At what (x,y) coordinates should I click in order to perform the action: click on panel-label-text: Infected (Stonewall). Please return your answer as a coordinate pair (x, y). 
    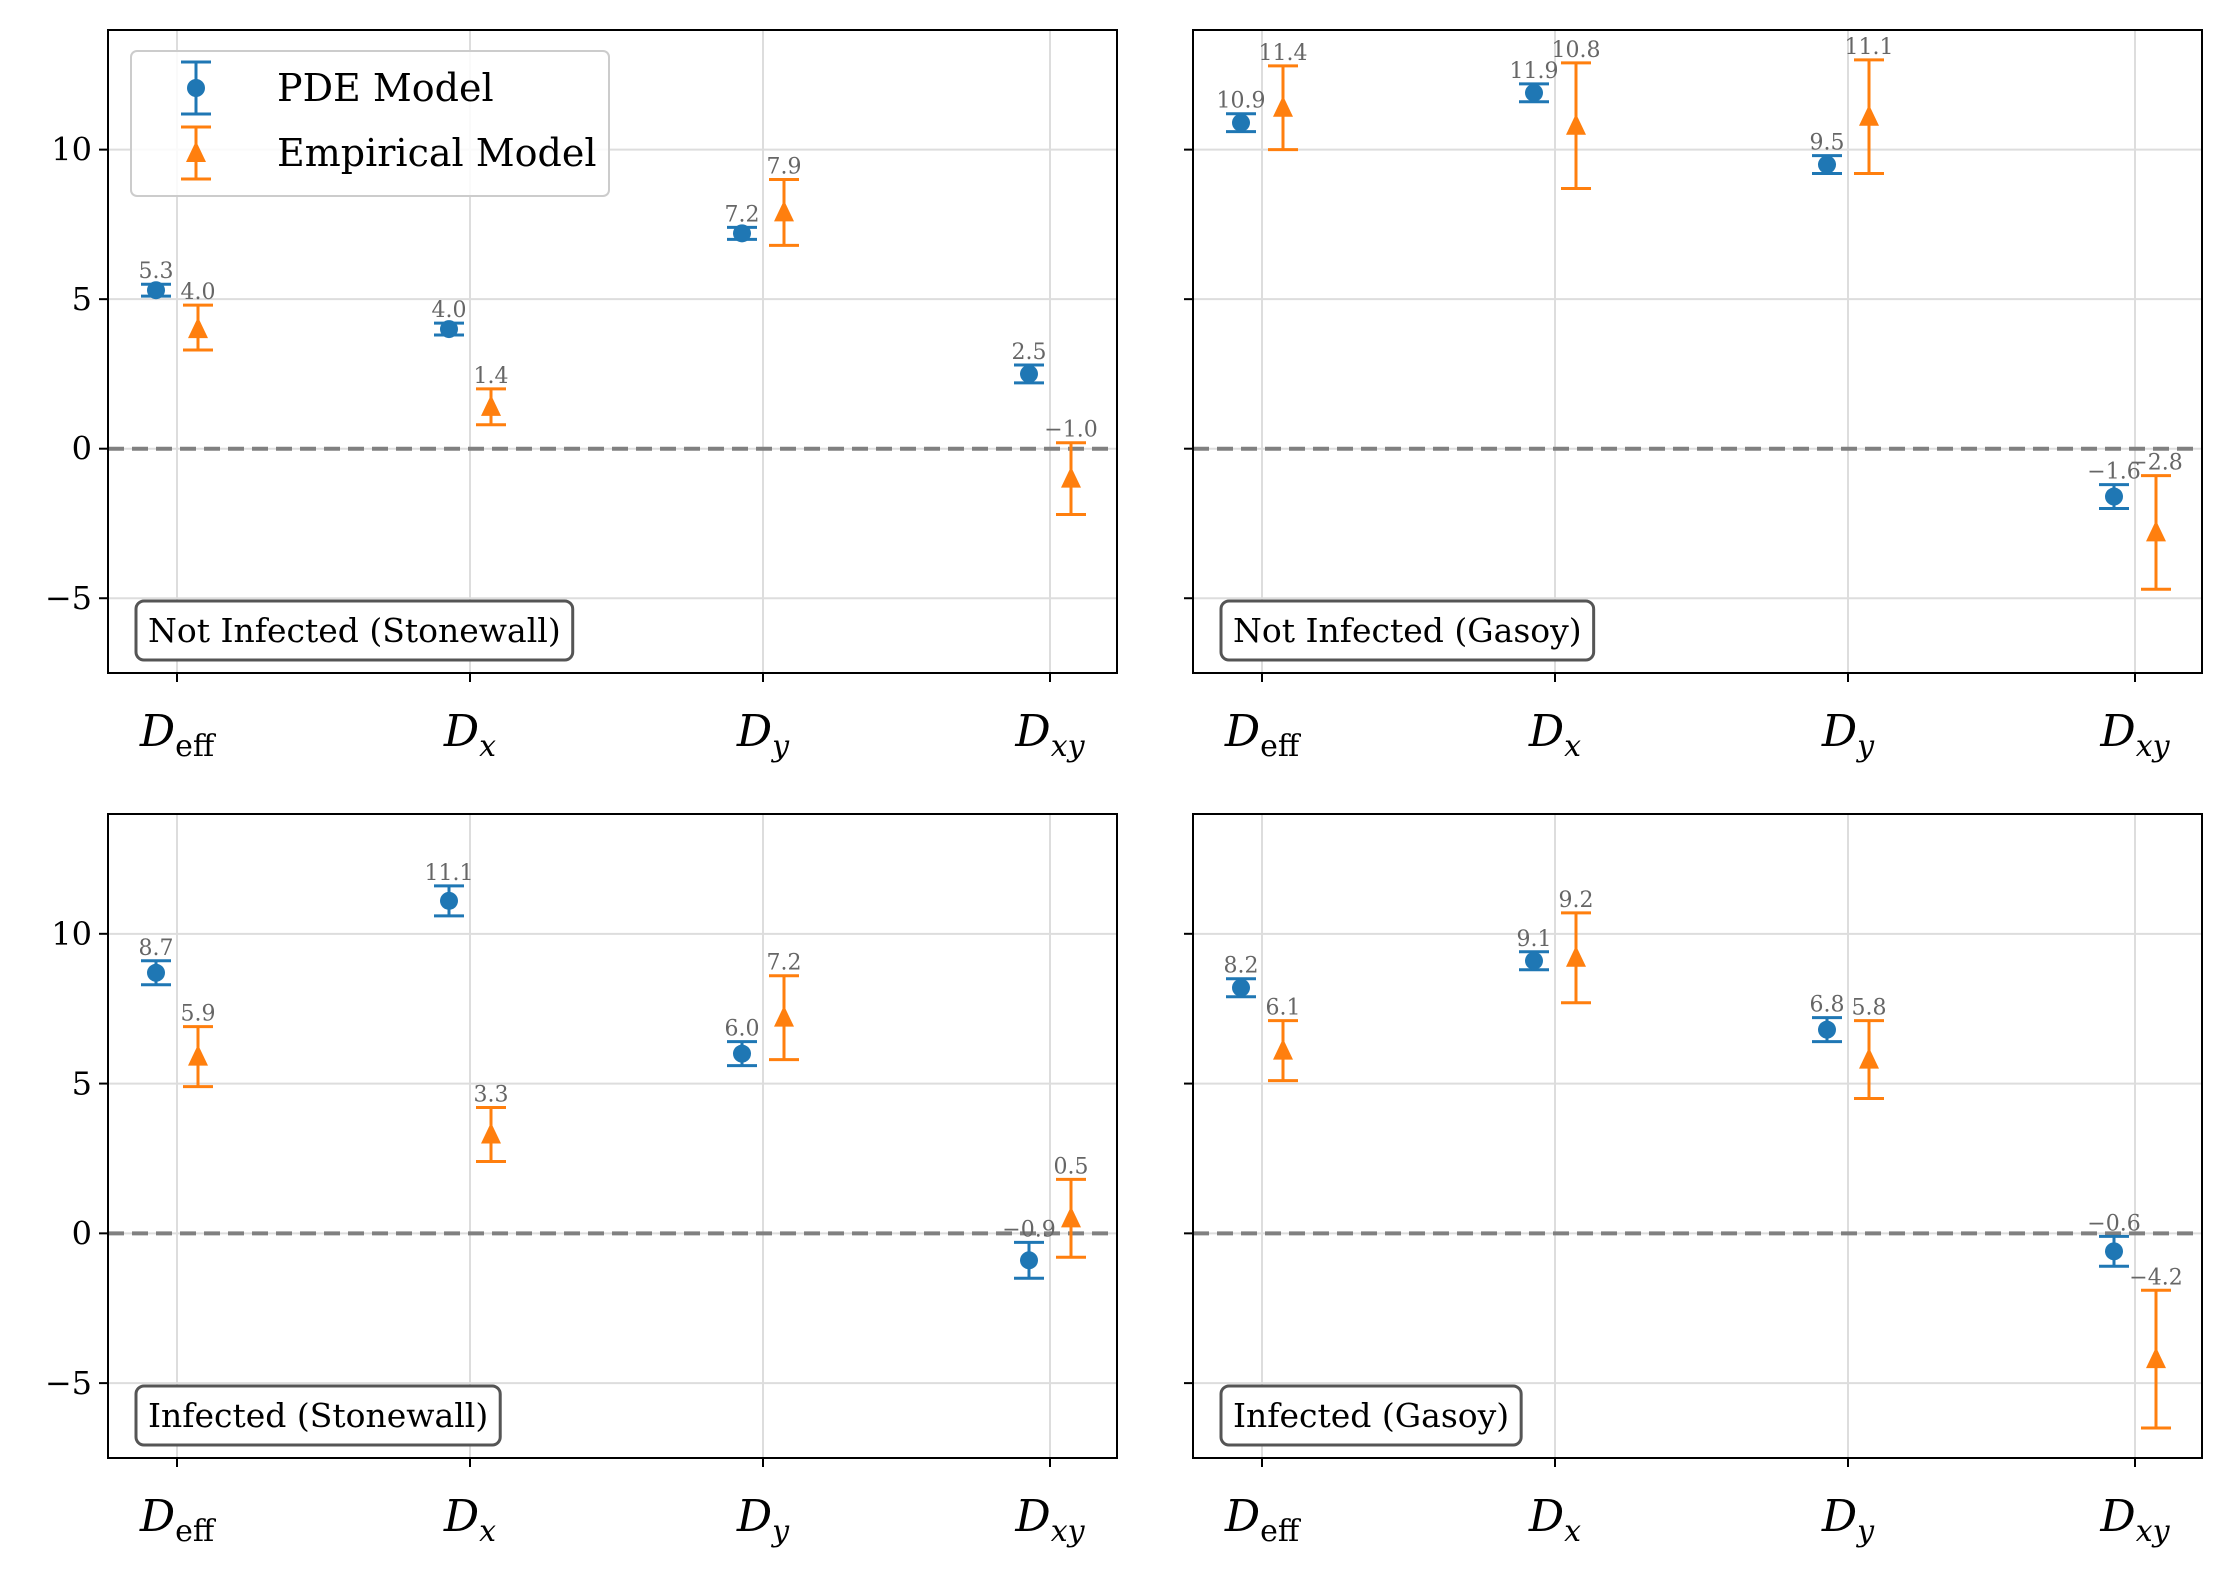
    Looking at the image, I should click on (318, 1415).